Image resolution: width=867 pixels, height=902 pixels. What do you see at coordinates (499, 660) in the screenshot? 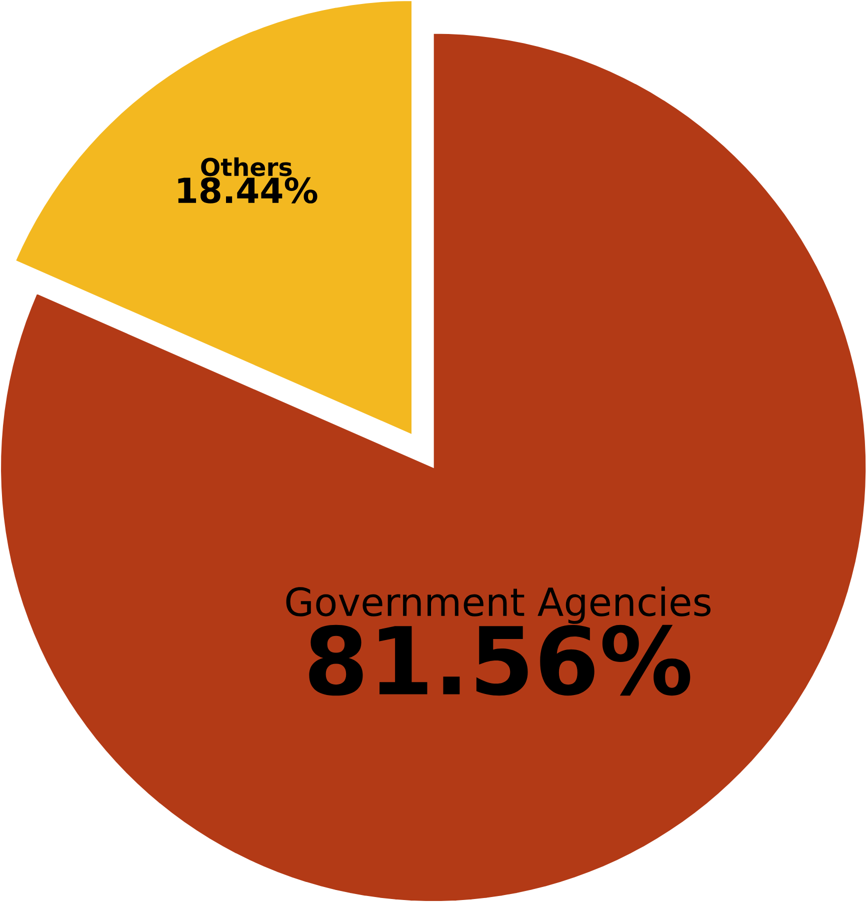
I see `data-label: 81.56%` at bounding box center [499, 660].